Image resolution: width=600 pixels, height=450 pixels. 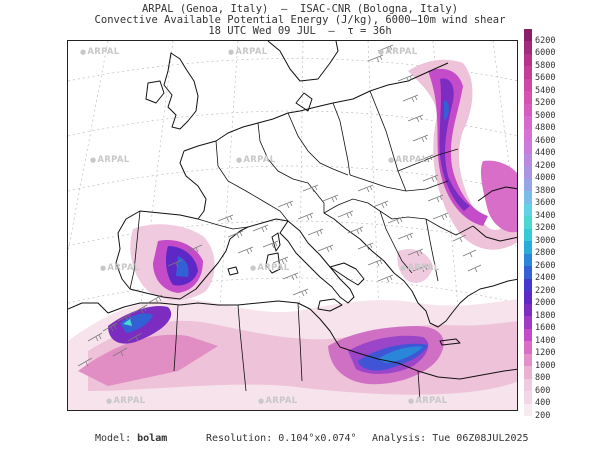 What do you see at coordinates (545, 303) in the screenshot?
I see `colorbar-tick-label: 2000` at bounding box center [545, 303].